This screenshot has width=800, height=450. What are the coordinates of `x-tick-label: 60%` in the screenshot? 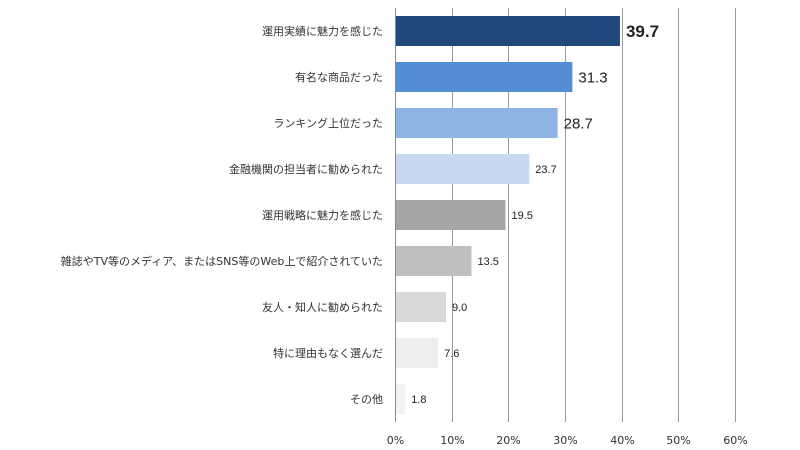 It's located at (735, 440).